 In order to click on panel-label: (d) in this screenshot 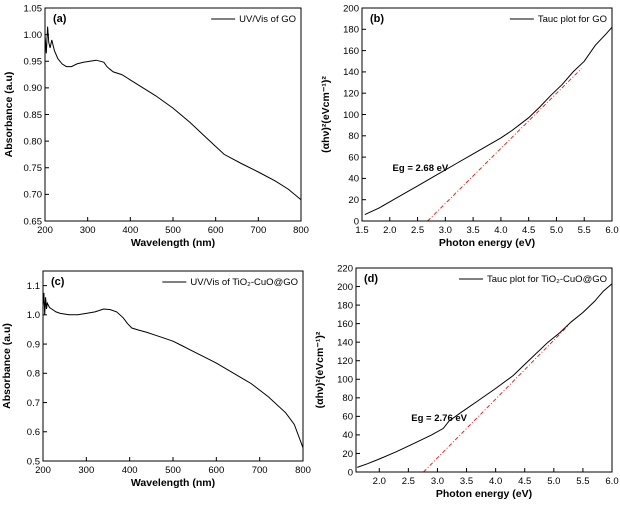, I will do `click(371, 279)`.